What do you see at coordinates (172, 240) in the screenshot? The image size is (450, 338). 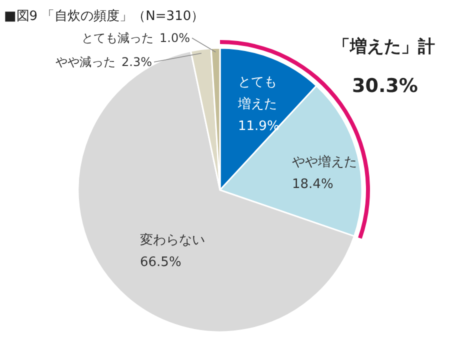 I see `slice-label: 変わらない` at bounding box center [172, 240].